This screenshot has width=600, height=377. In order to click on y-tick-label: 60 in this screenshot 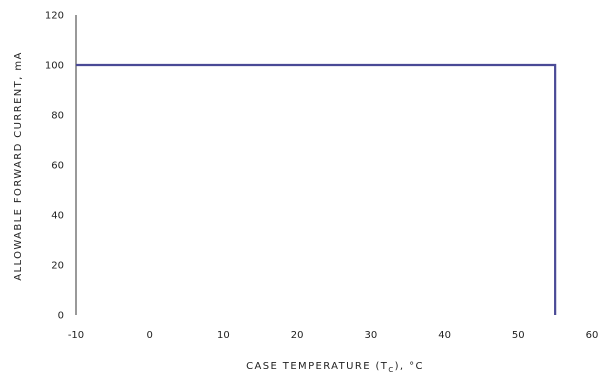, I will do `click(57, 166)`.